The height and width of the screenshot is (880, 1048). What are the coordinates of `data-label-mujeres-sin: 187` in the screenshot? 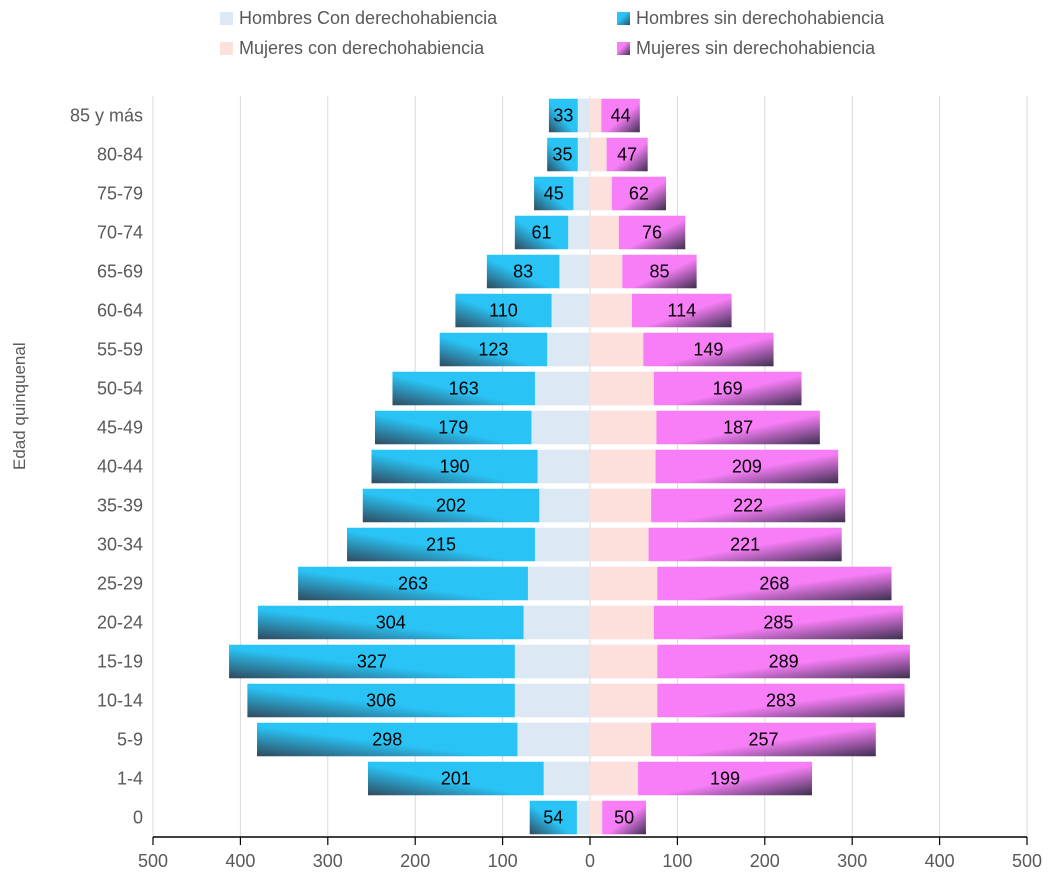 It's located at (738, 428).